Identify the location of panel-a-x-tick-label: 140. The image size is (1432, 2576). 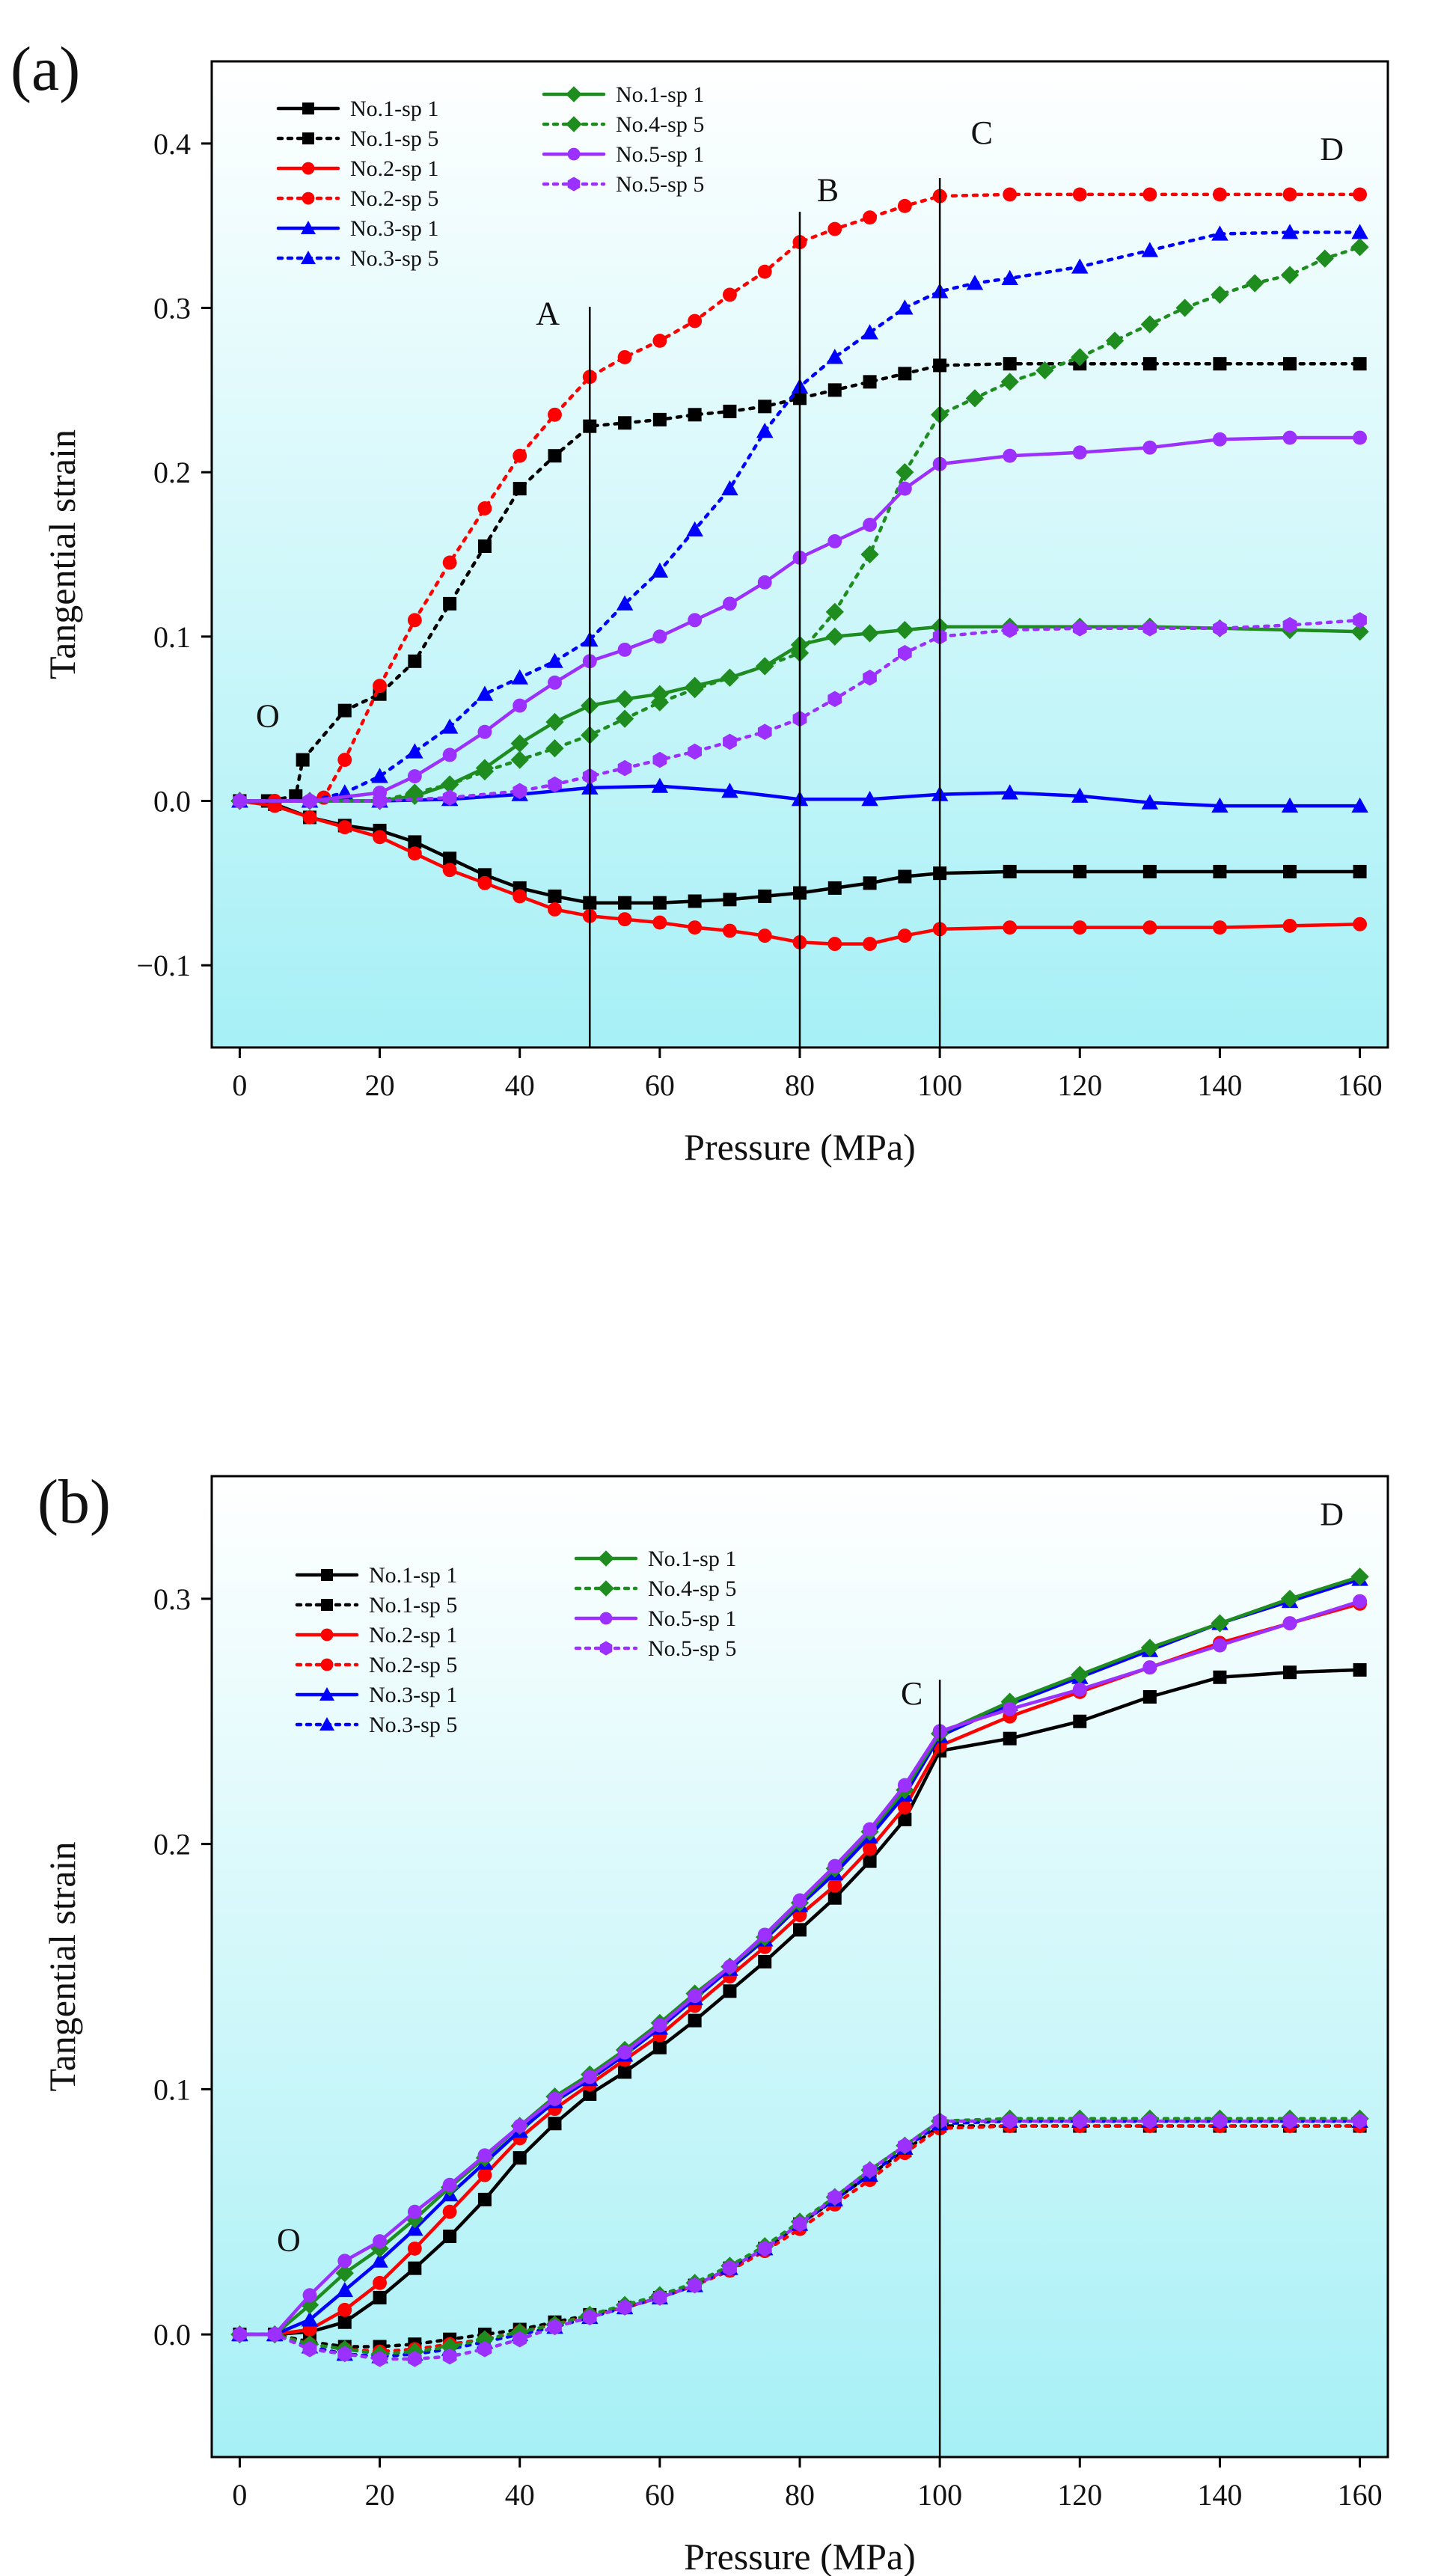
(1220, 1085).